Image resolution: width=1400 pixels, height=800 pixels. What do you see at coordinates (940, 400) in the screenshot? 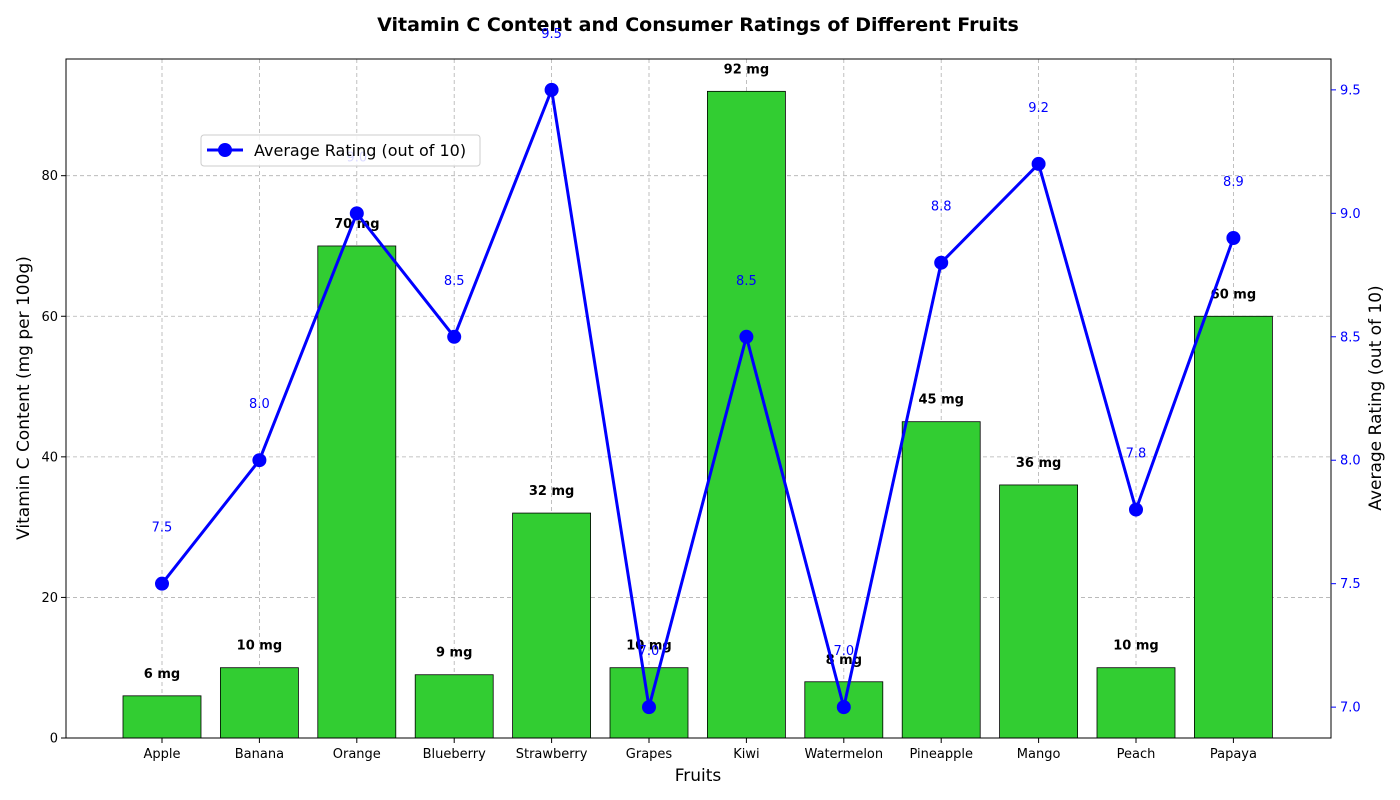
I see `bar-data-label: 45 mg` at bounding box center [940, 400].